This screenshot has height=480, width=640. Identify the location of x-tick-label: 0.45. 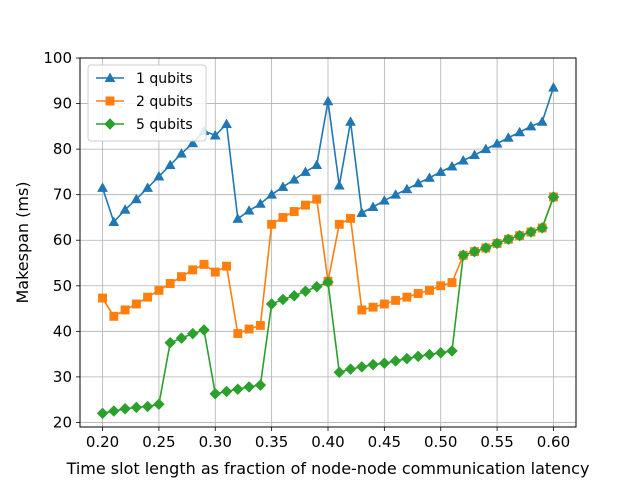
(384, 442).